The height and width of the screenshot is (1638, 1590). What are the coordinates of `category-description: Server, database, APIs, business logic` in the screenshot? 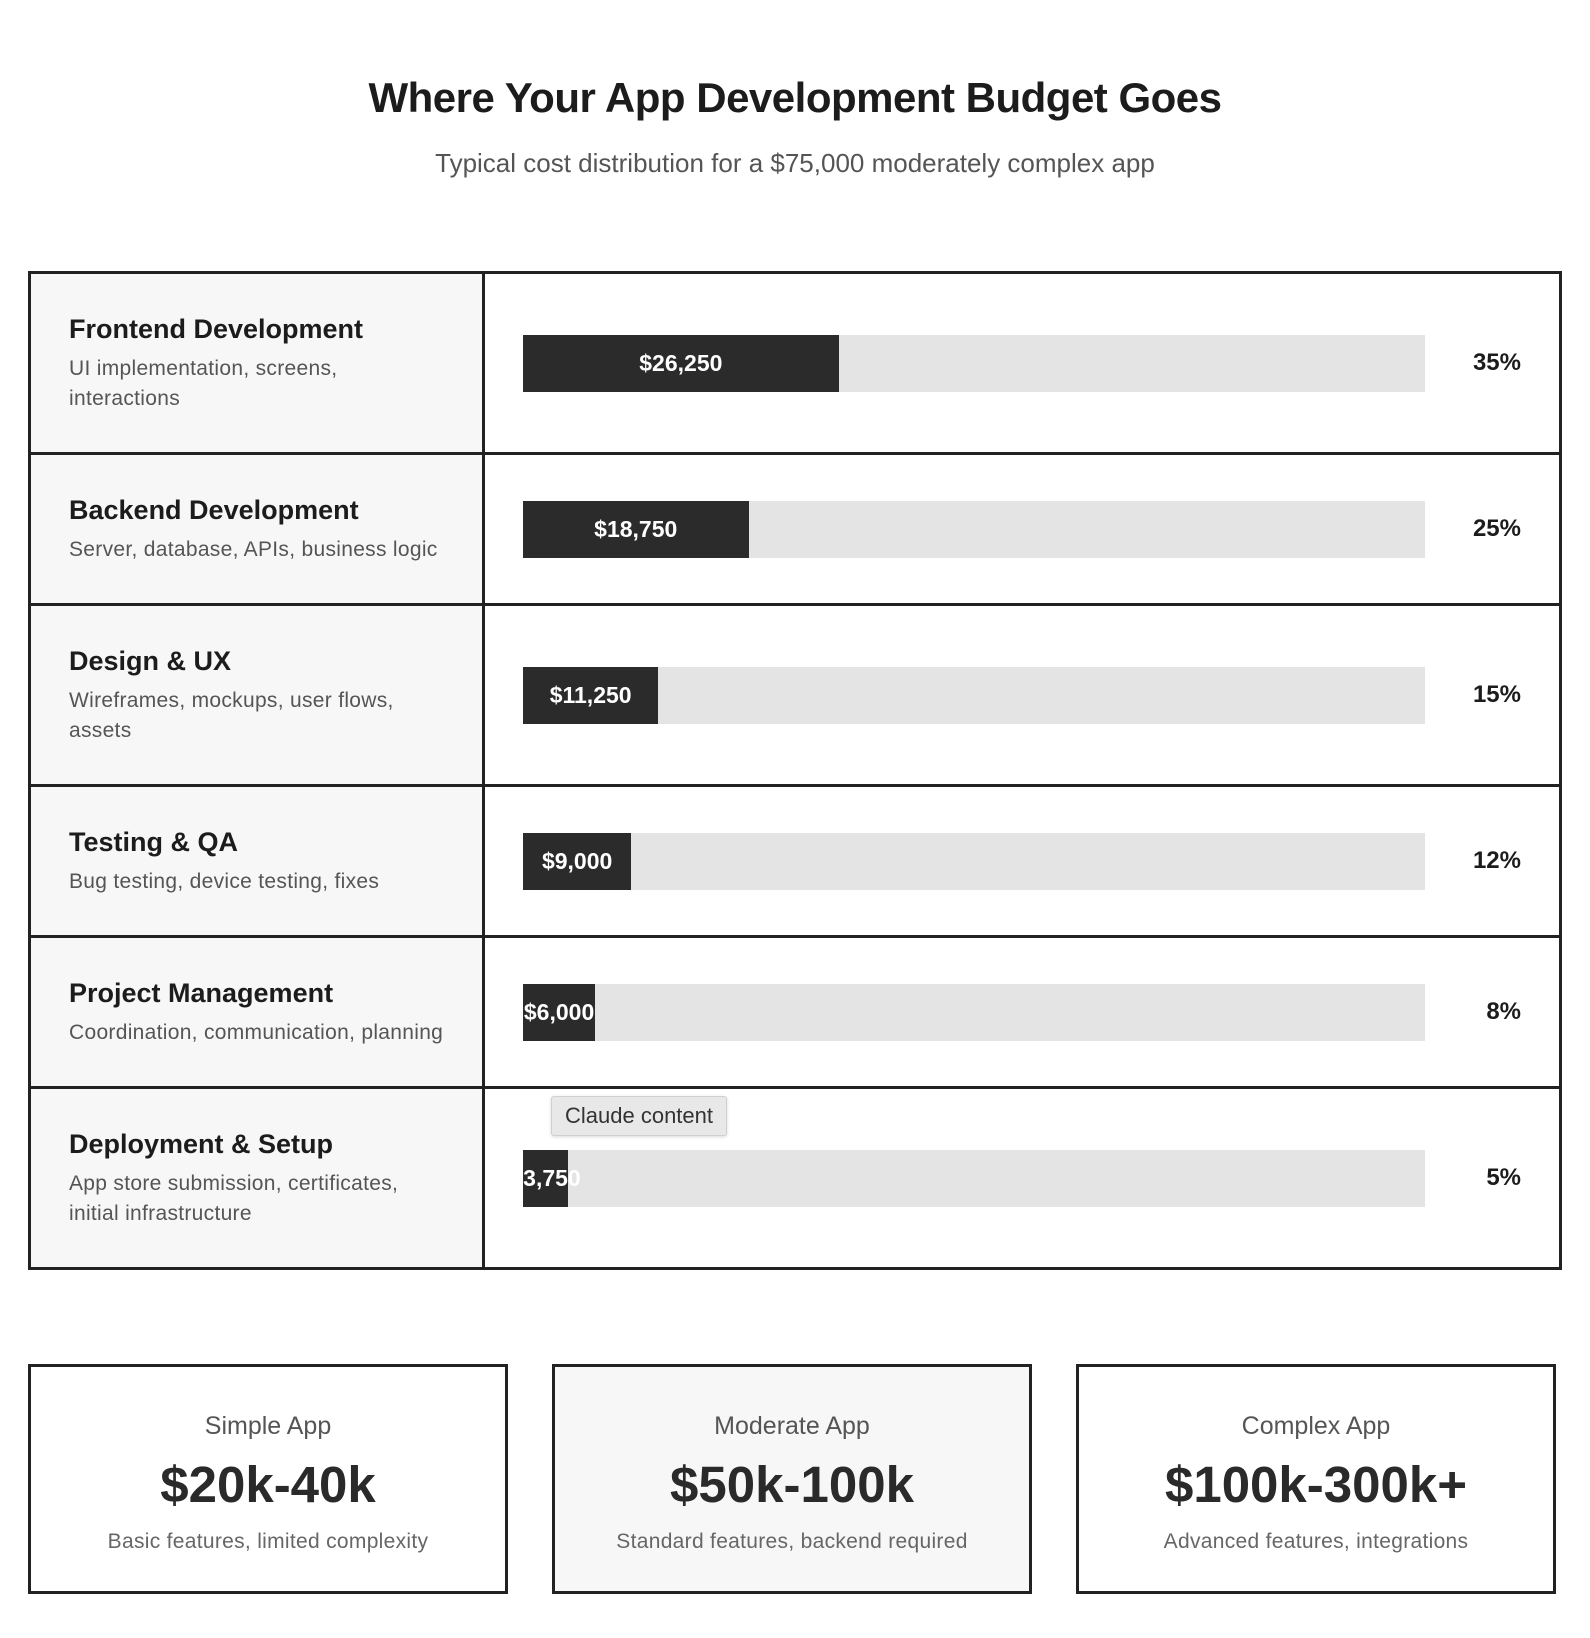 It's located at (253, 549).